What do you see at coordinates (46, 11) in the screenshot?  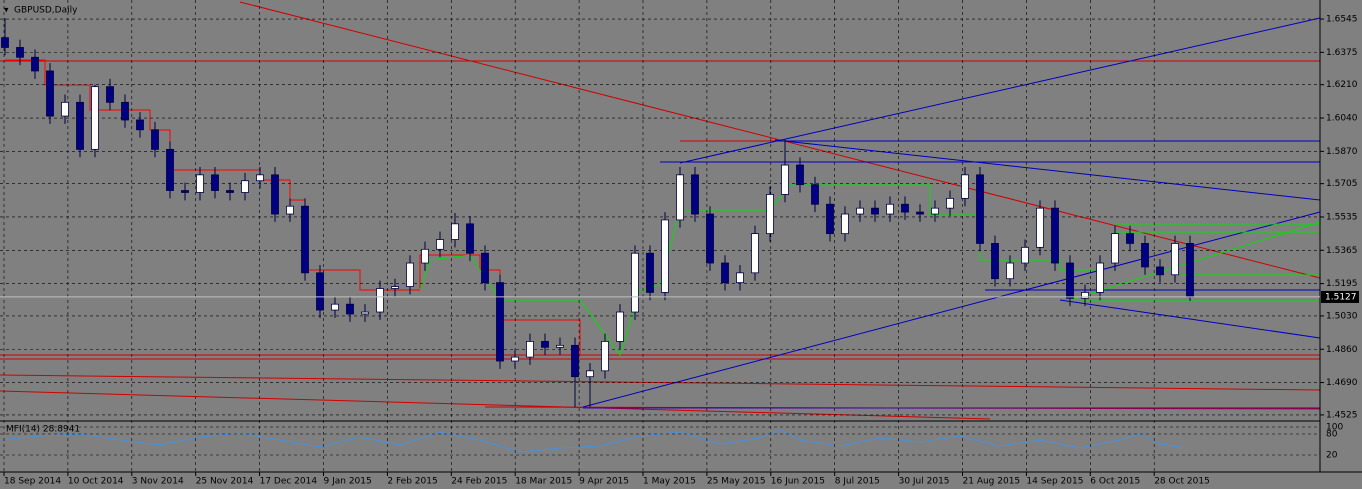 I see `chart-title: GBPUSD,Daily` at bounding box center [46, 11].